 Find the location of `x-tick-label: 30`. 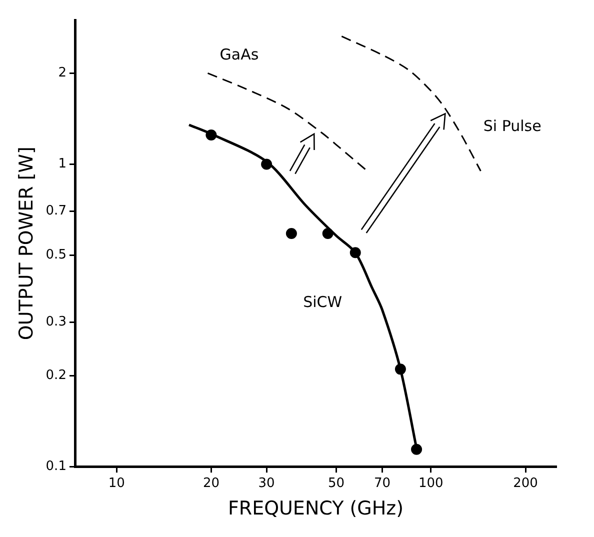

x-tick-label: 30 is located at coordinates (266, 483).